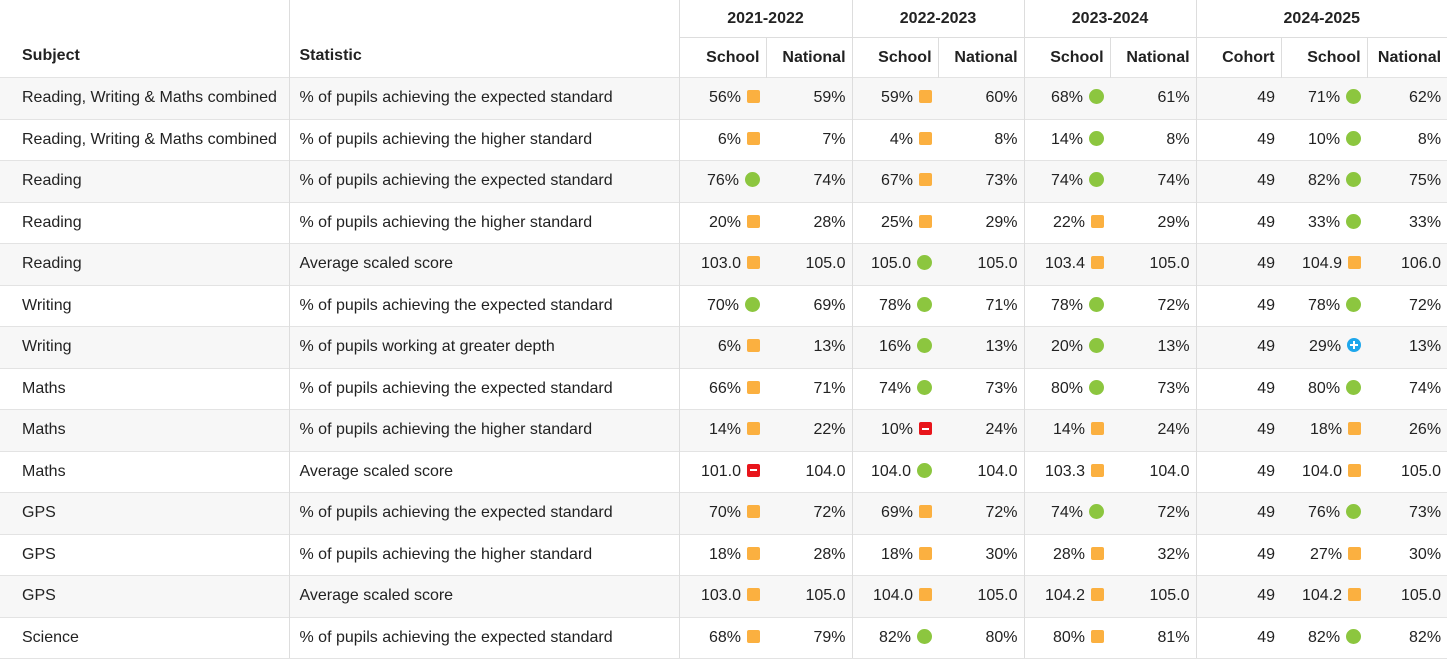  What do you see at coordinates (1421, 264) in the screenshot?
I see `value-text: 106.0` at bounding box center [1421, 264].